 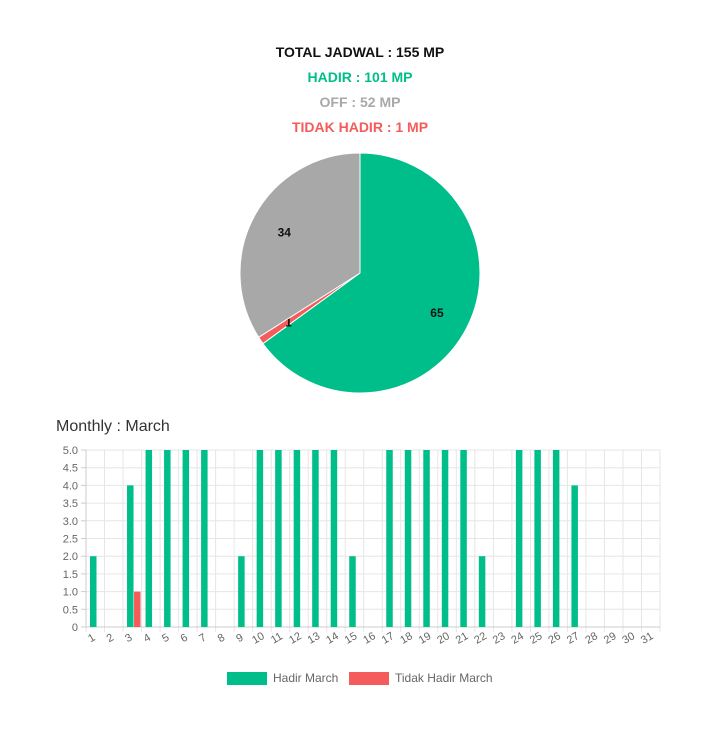 I want to click on legend-tidak-hadir-label: Tidak Hadir March, so click(x=444, y=678).